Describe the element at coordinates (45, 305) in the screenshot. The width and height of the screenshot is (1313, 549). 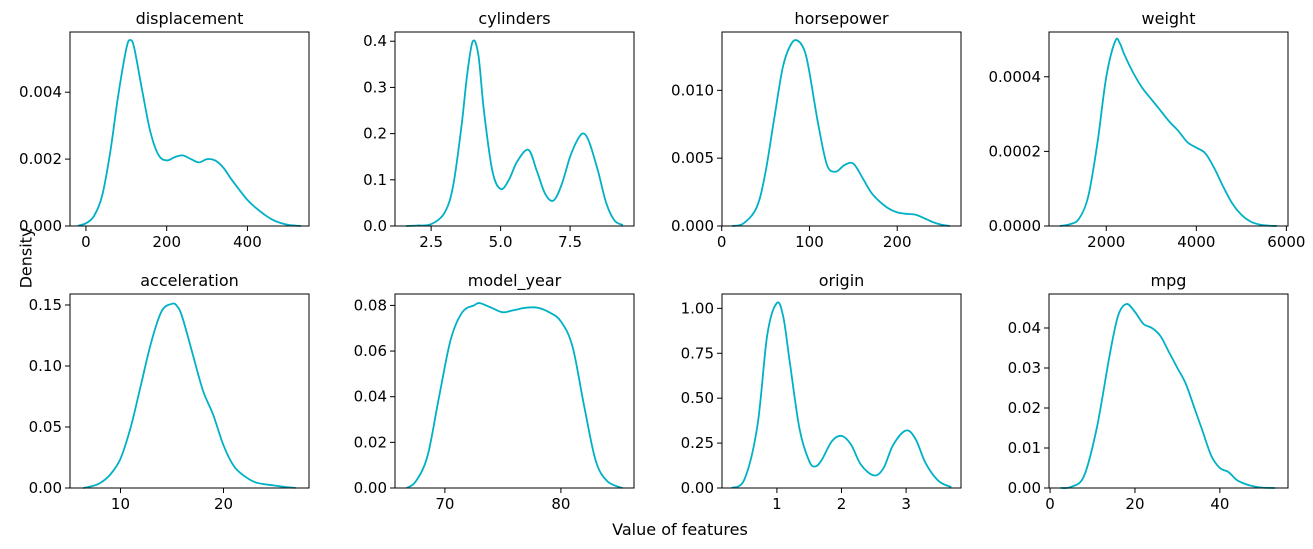
I see `y-tick-label: 0.15` at that location.